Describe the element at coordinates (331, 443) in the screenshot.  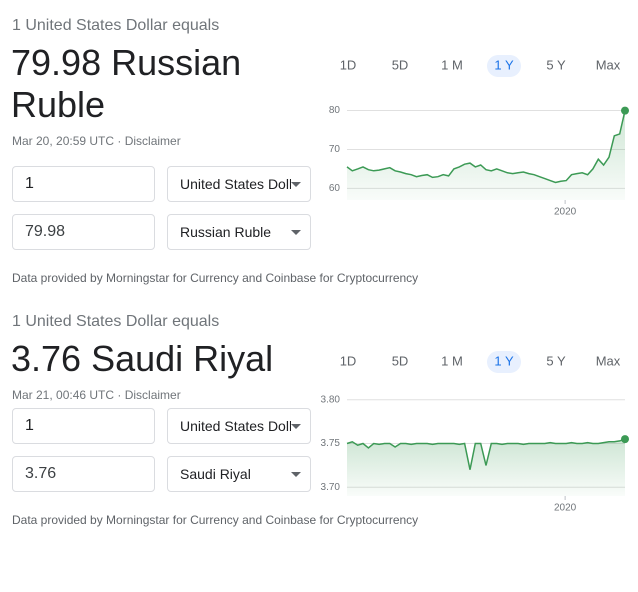
I see `y-tick-label: 3.75` at that location.